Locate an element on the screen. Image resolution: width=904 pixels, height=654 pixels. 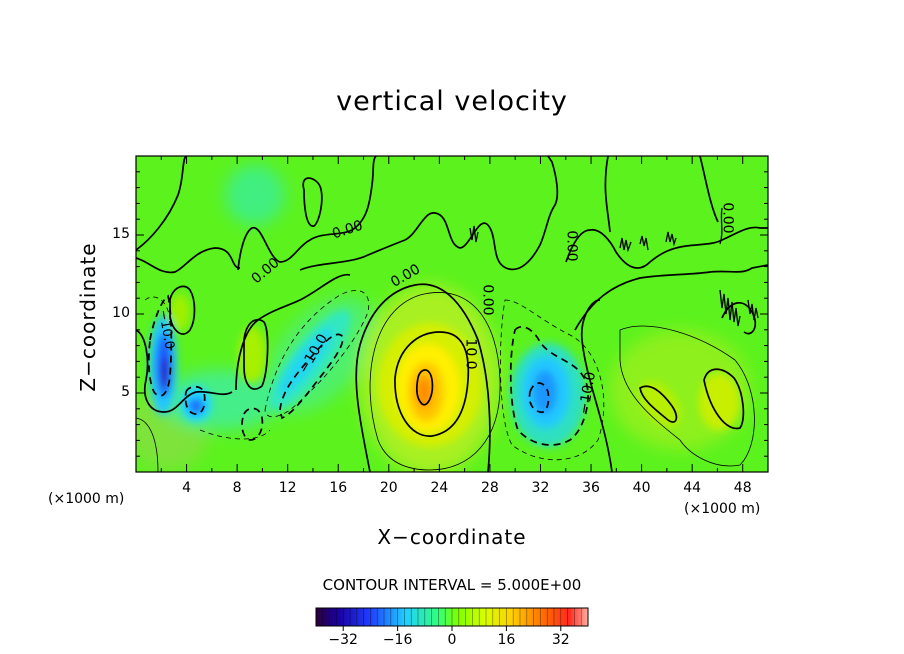
x-tick-label: 16 is located at coordinates (338, 488).